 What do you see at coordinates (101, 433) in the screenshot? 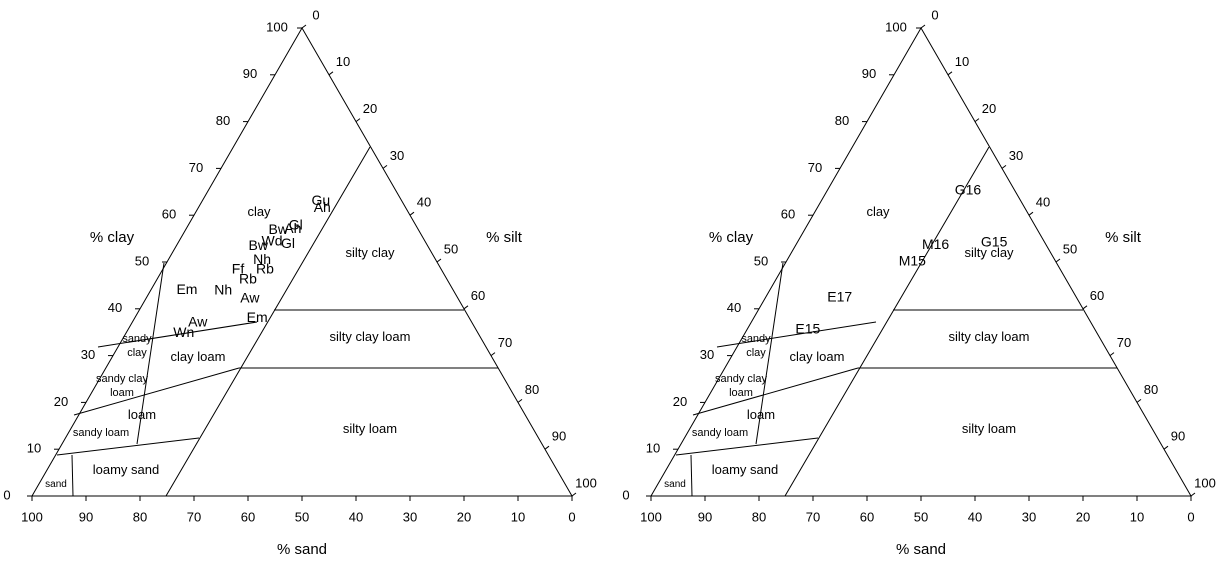
I see `region-label: sandy loam` at bounding box center [101, 433].